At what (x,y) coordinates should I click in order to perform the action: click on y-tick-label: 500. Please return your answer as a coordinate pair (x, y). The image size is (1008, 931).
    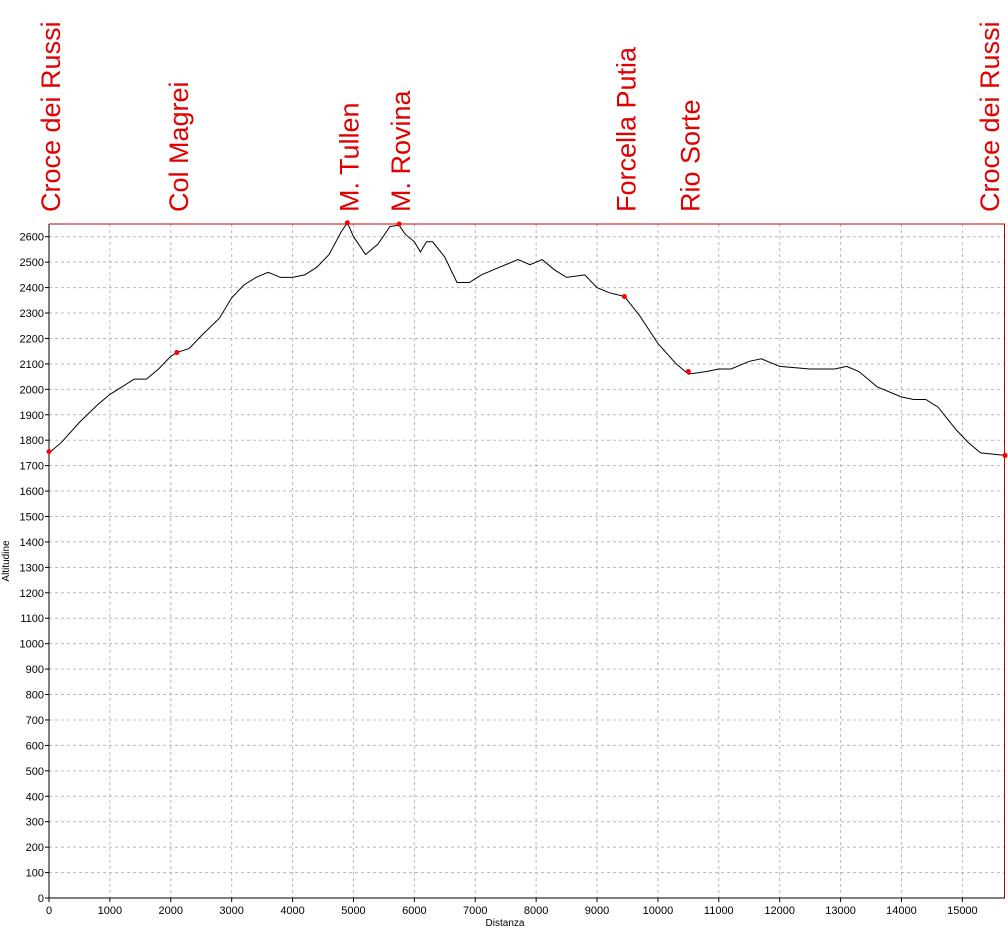
    Looking at the image, I should click on (35, 772).